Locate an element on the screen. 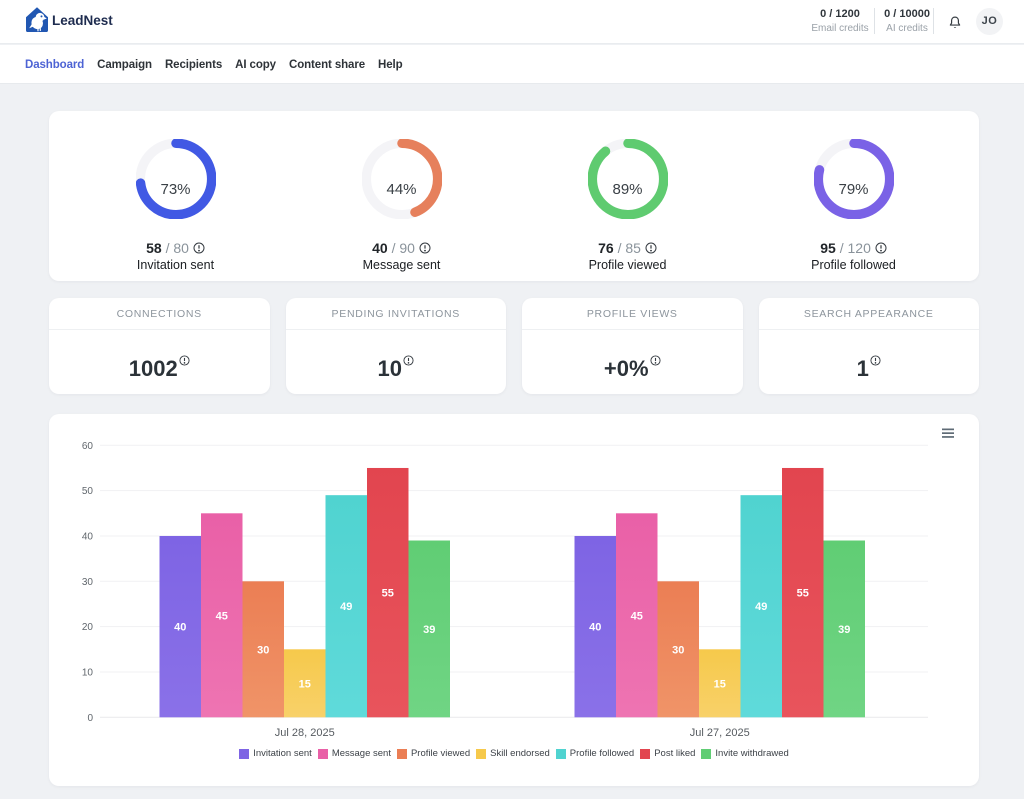 The image size is (1024, 799). svg-text: 50 is located at coordinates (88, 491).